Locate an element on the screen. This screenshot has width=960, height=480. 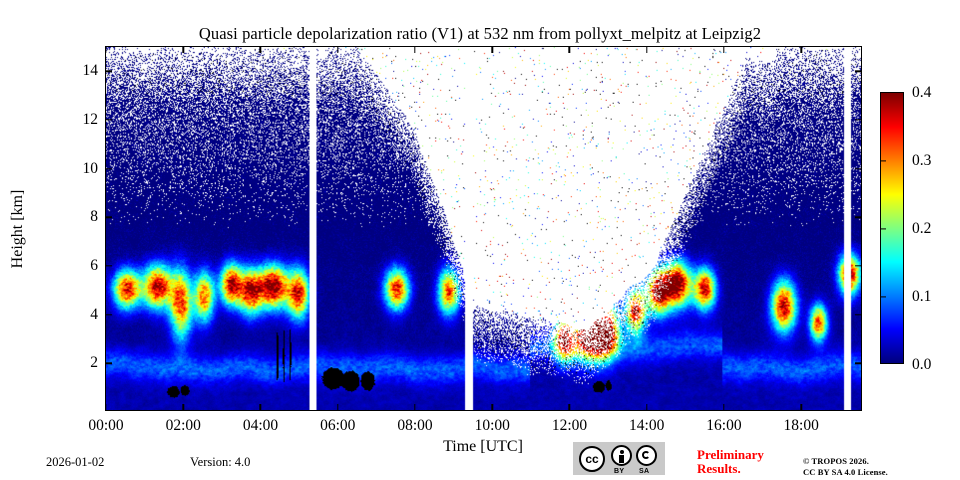
cc-badge-strip is located at coordinates (619, 470).